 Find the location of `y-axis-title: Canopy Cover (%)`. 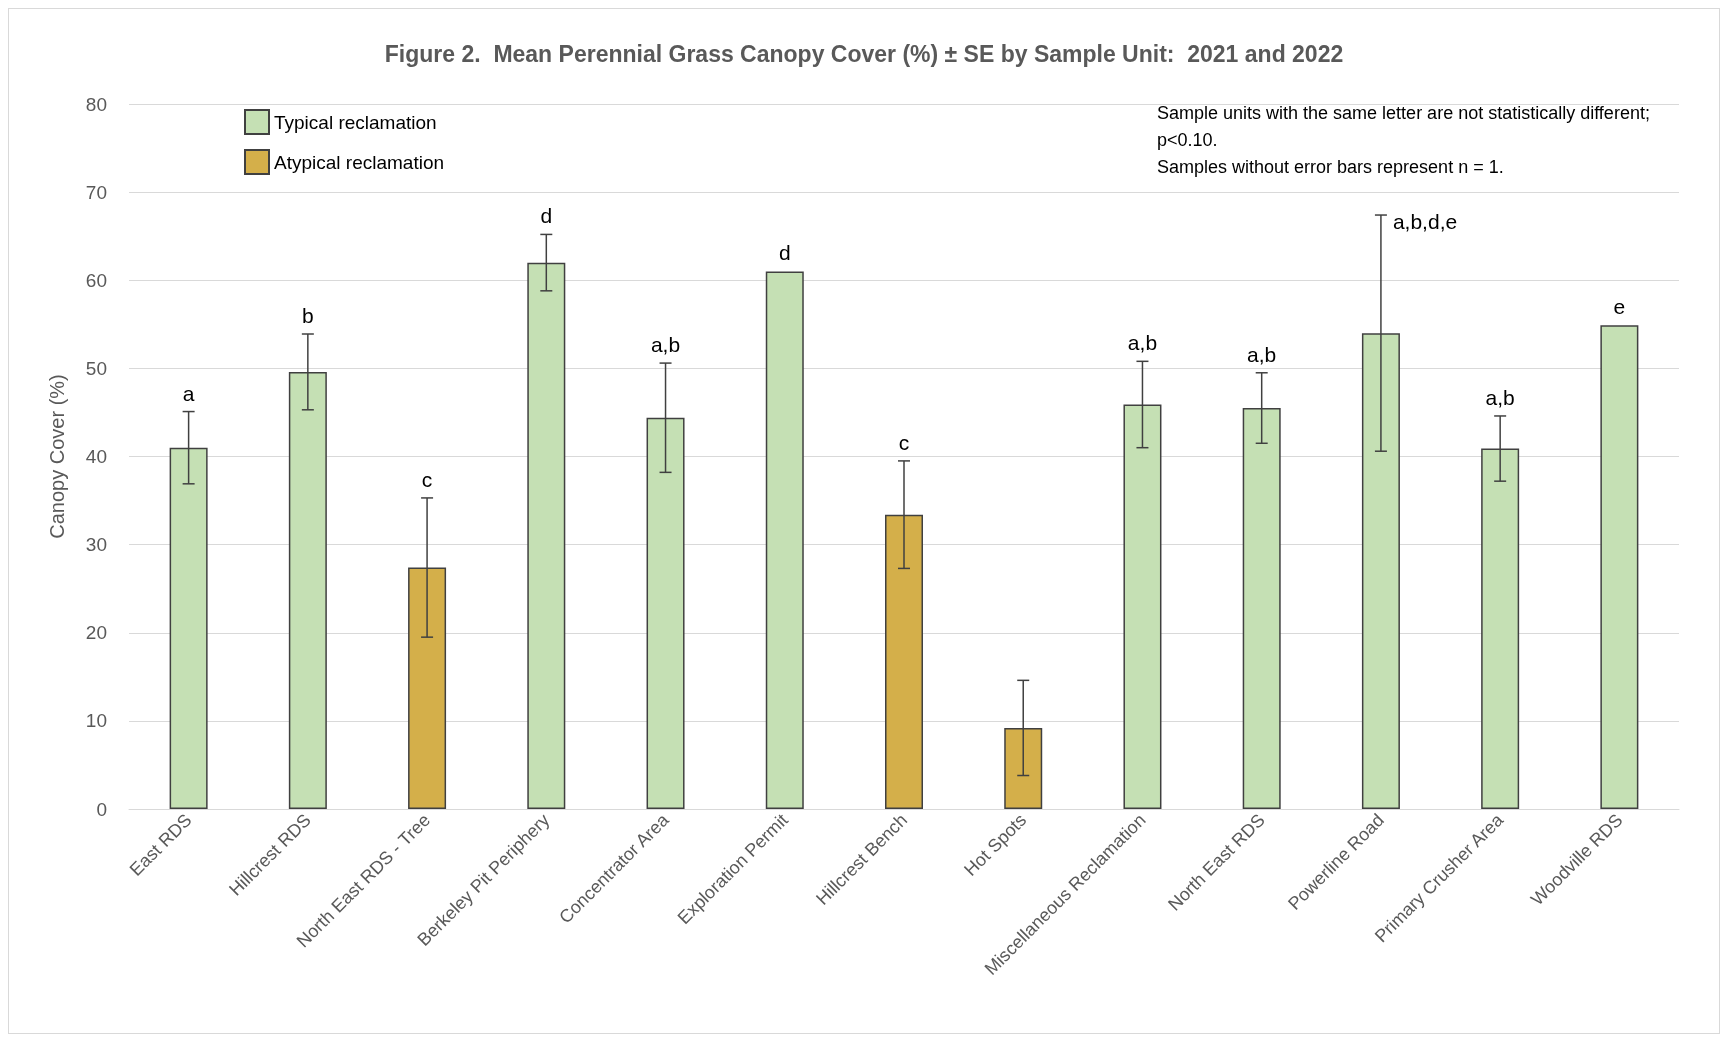

y-axis-title: Canopy Cover (%) is located at coordinates (57, 456).